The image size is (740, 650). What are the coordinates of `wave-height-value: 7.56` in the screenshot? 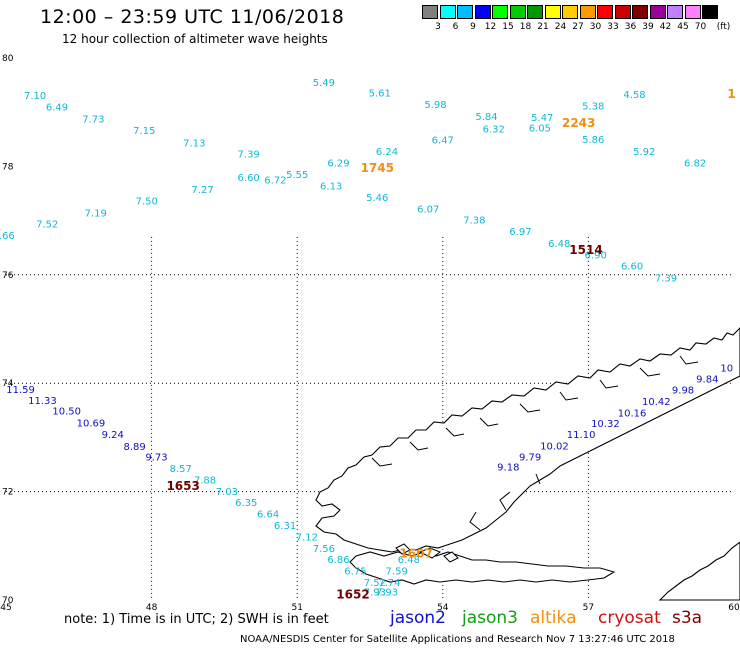 It's located at (324, 549).